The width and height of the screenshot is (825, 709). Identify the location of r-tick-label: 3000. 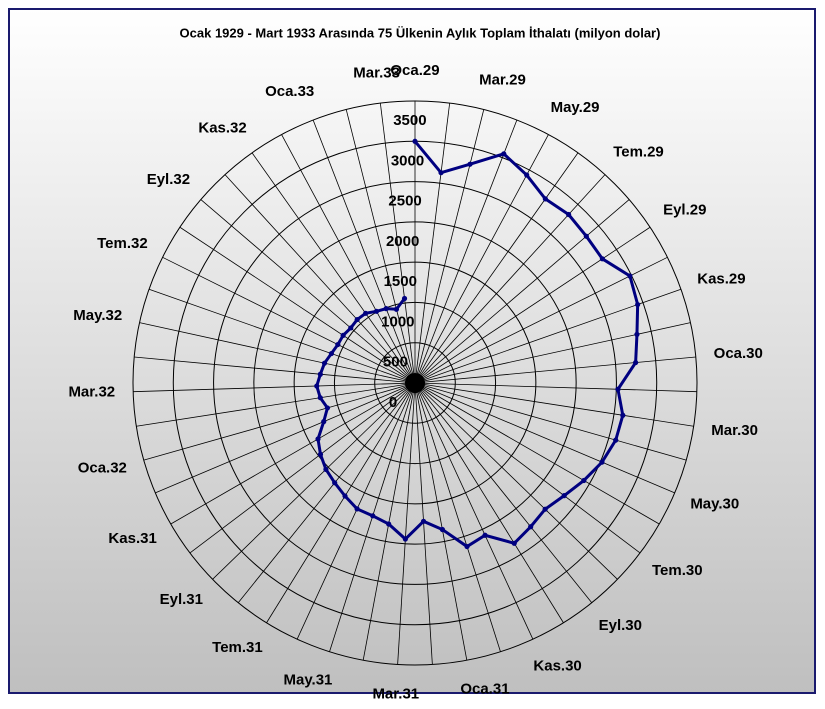
(407, 160).